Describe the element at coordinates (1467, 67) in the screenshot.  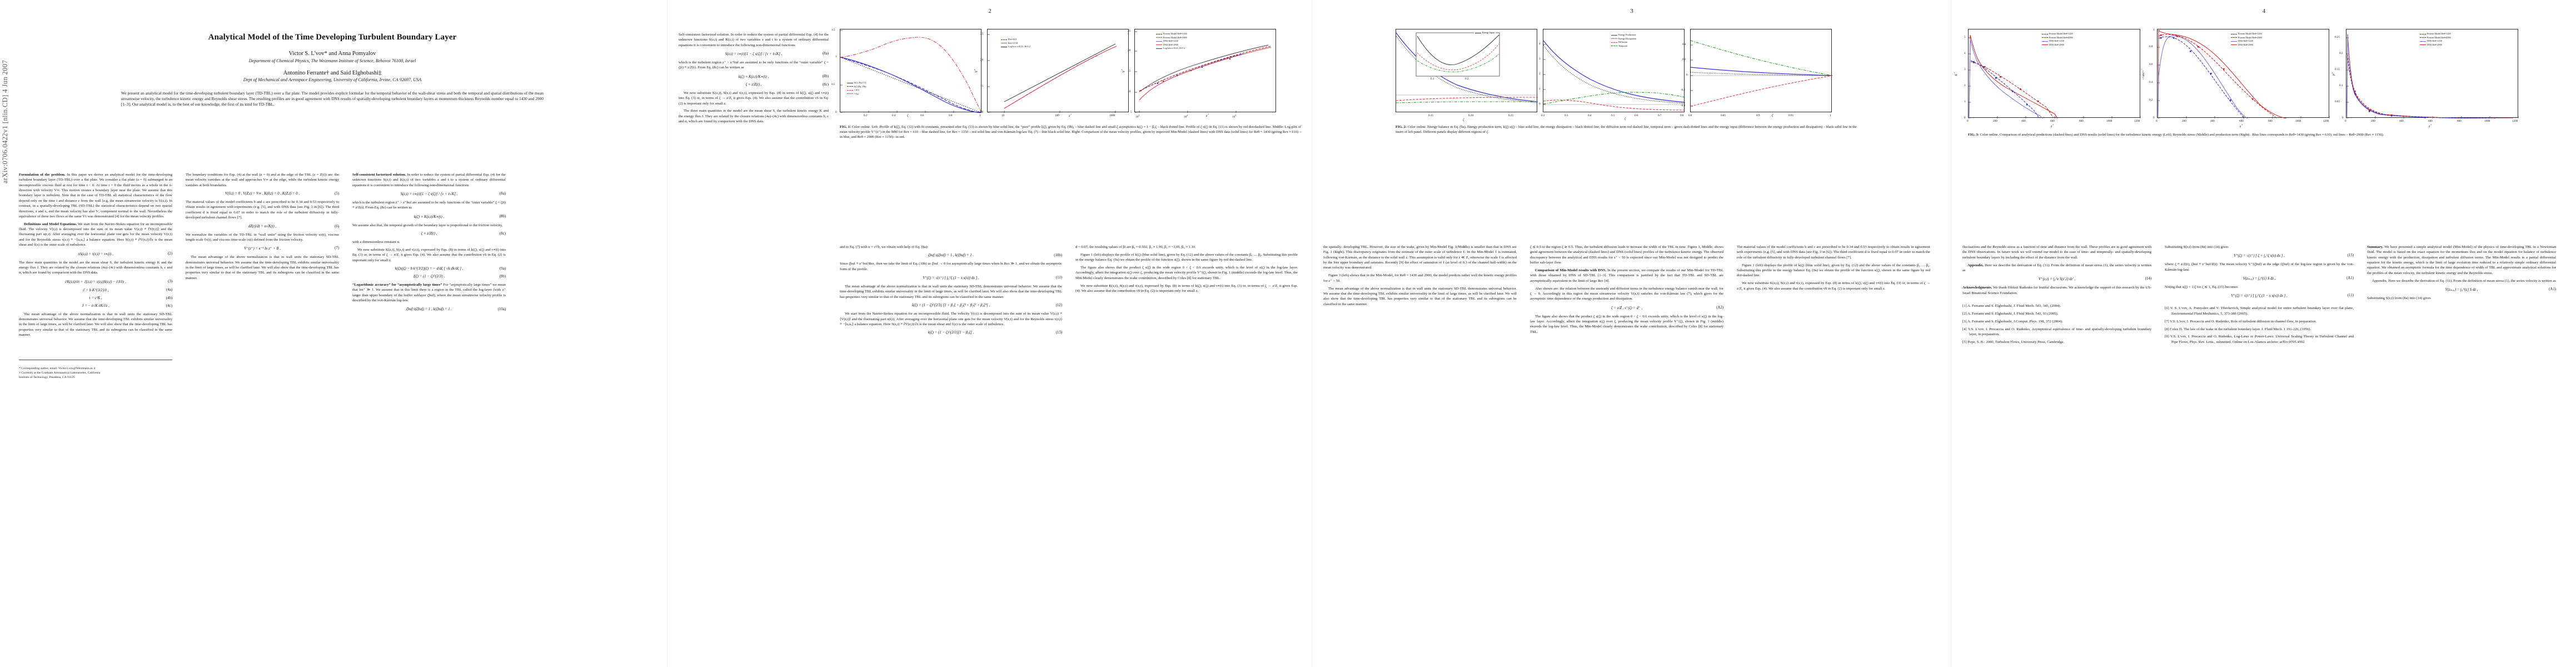
I see `fig2-left-svg` at that location.